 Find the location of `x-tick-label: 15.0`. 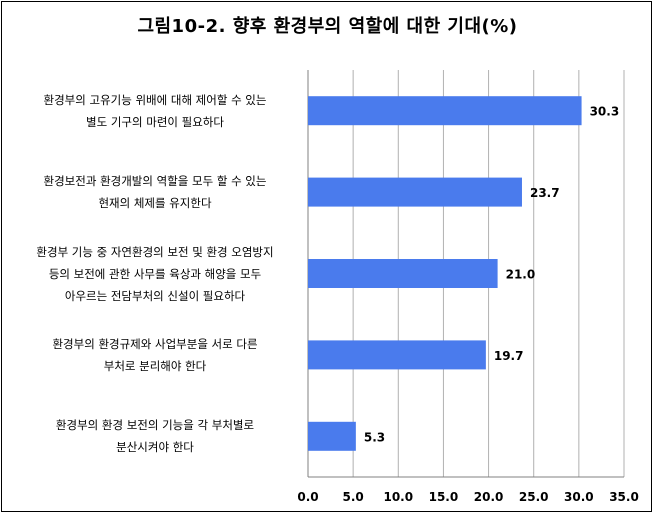

x-tick-label: 15.0 is located at coordinates (444, 497).